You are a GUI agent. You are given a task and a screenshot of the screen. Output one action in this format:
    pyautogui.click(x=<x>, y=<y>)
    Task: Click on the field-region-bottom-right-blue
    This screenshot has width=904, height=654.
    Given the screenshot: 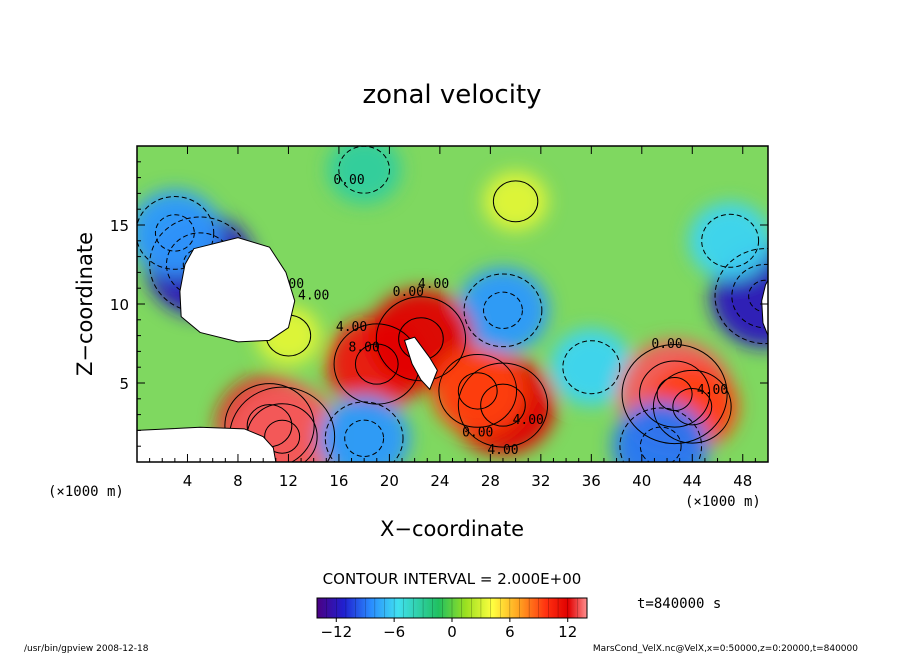 What is the action you would take?
    pyautogui.click(x=660, y=431)
    